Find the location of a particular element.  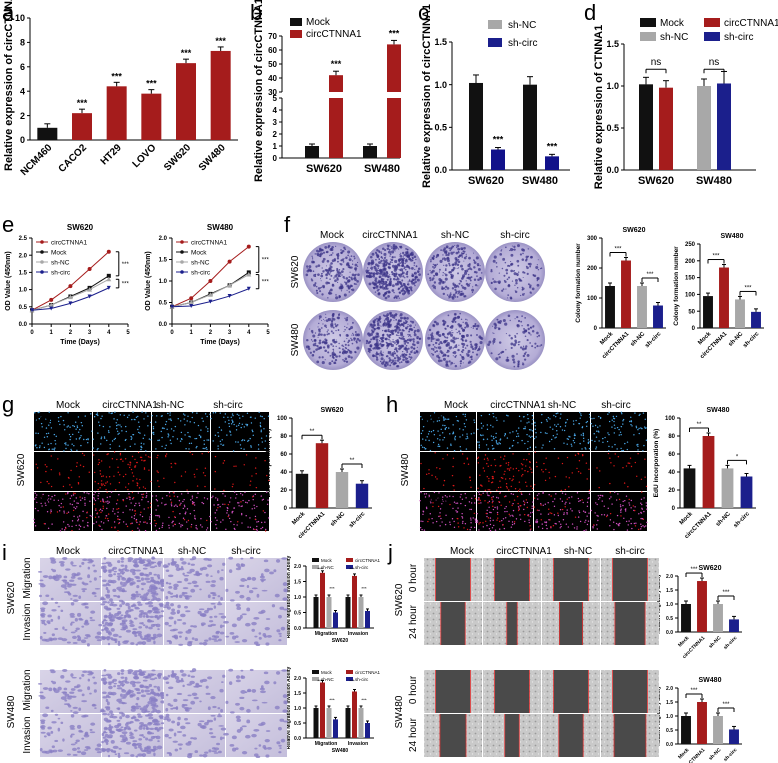

e2-ytick-label-1: 0.5 is located at coordinates (163, 304).